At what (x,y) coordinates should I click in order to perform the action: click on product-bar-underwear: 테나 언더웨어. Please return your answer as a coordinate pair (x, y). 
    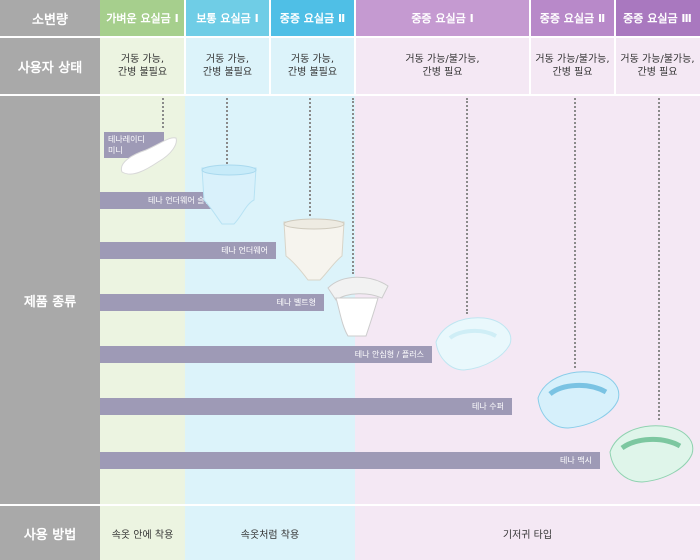
    Looking at the image, I should click on (188, 250).